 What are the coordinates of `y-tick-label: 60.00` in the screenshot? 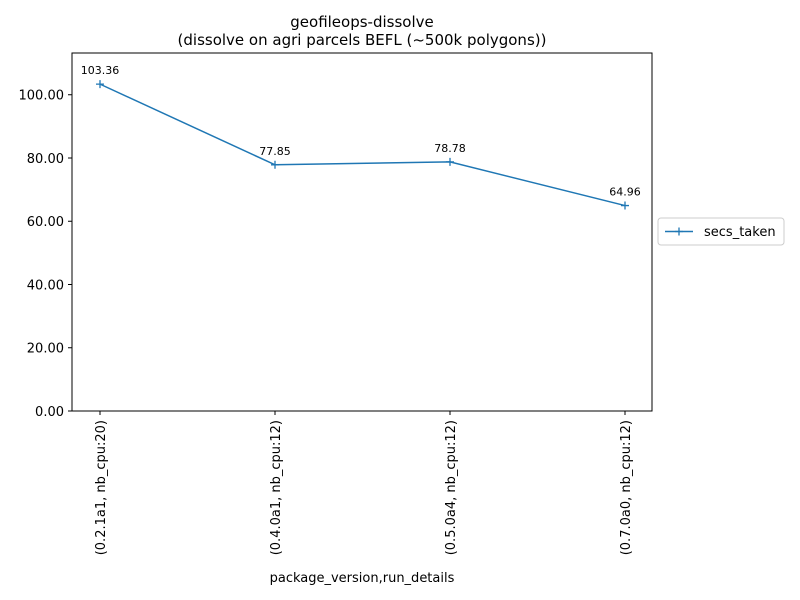 It's located at (45, 222).